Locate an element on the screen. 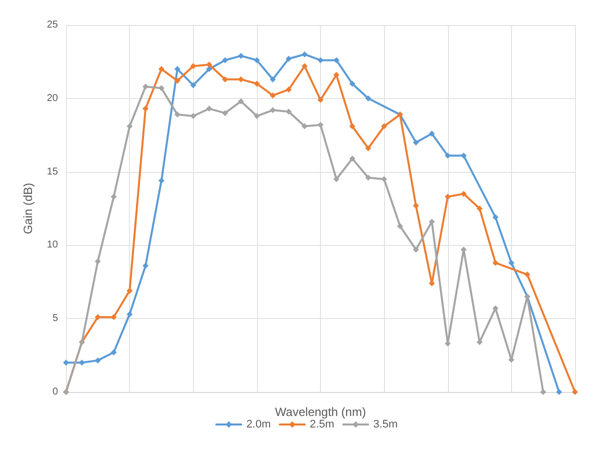 The height and width of the screenshot is (451, 613). legend-label: 2.5m is located at coordinates (322, 424).